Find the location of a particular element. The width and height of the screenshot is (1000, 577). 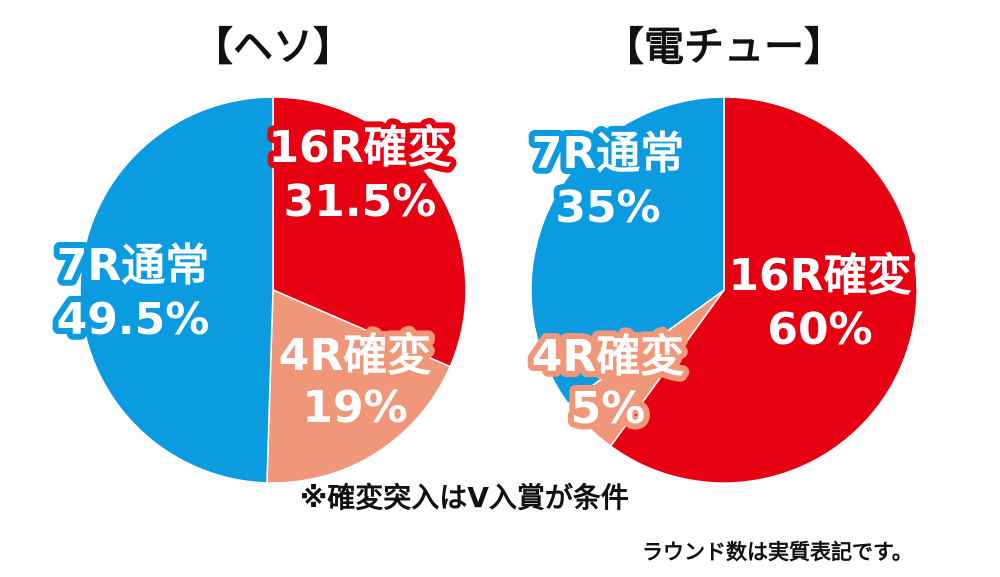

denchu-slice-16r-value-label: 60% is located at coordinates (819, 329).